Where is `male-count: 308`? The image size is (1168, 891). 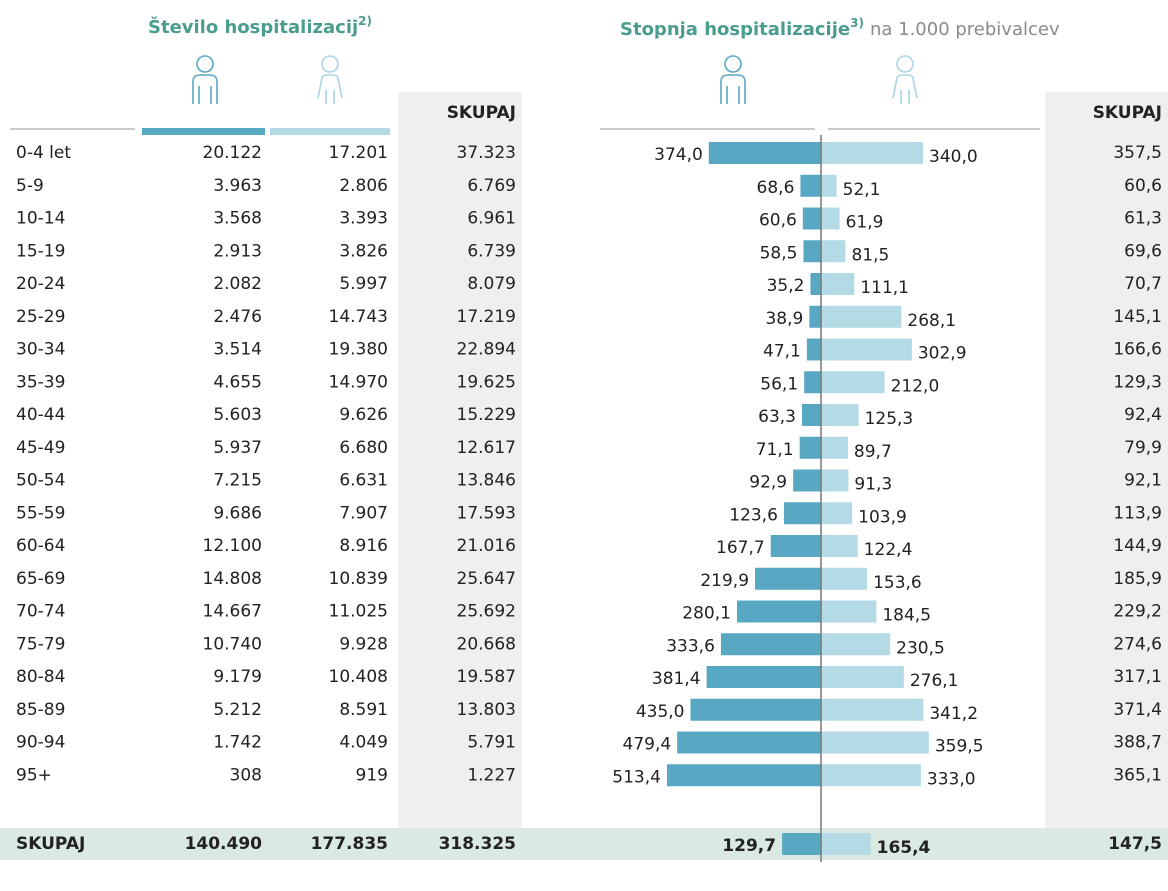 male-count: 308 is located at coordinates (246, 775).